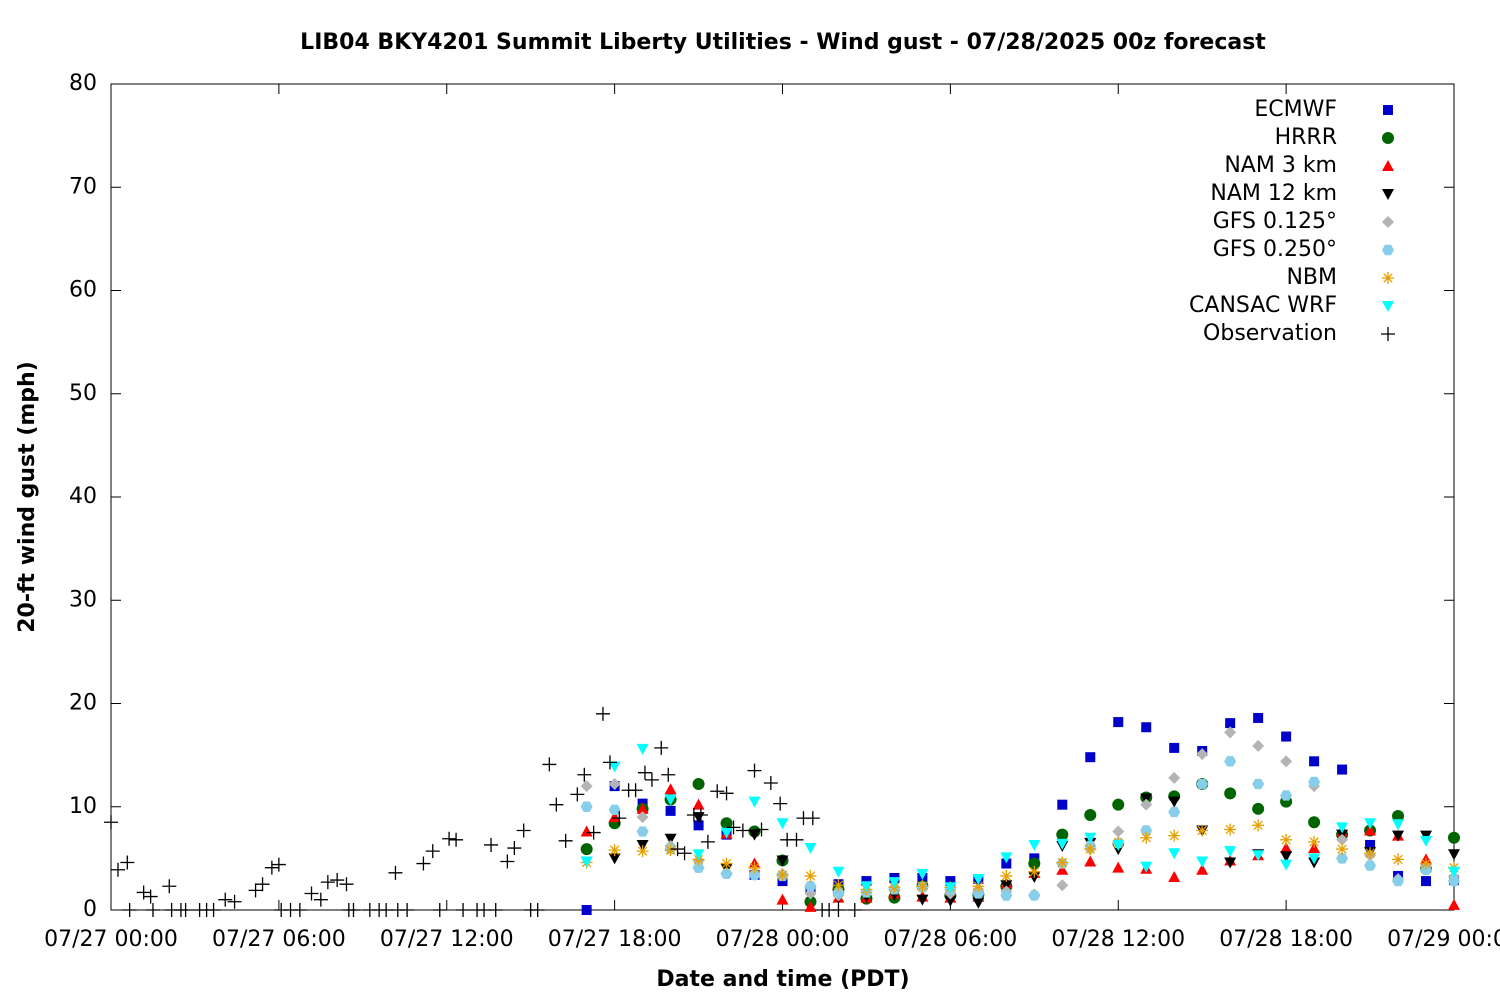 Image resolution: width=1500 pixels, height=1000 pixels. What do you see at coordinates (83, 496) in the screenshot?
I see `y-tick-label: 40` at bounding box center [83, 496].